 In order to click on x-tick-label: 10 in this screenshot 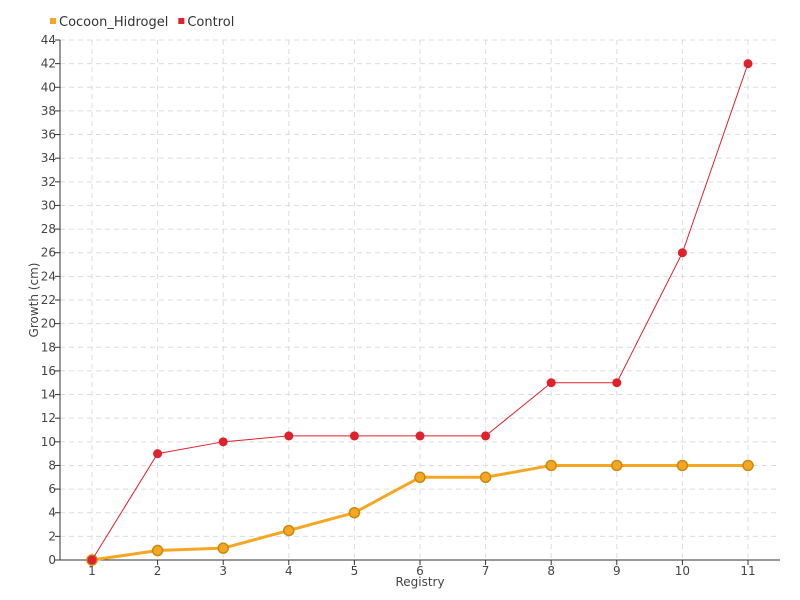, I will do `click(682, 571)`.